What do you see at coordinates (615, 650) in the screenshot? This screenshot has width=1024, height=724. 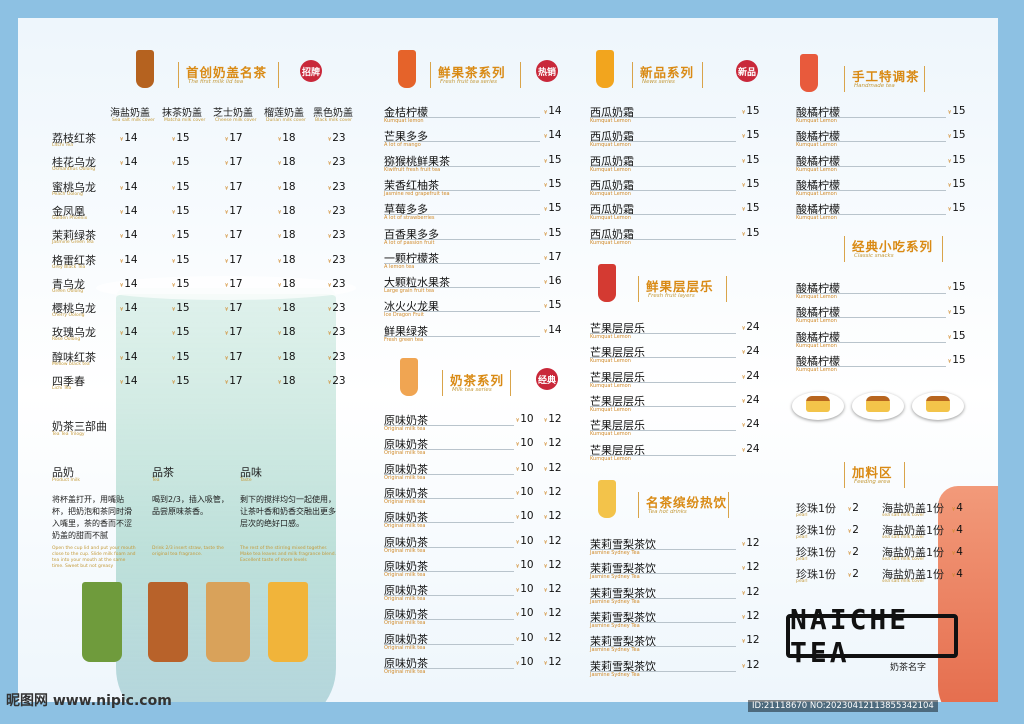 I see `item-english-name: Jasmine Sydney Tea` at bounding box center [615, 650].